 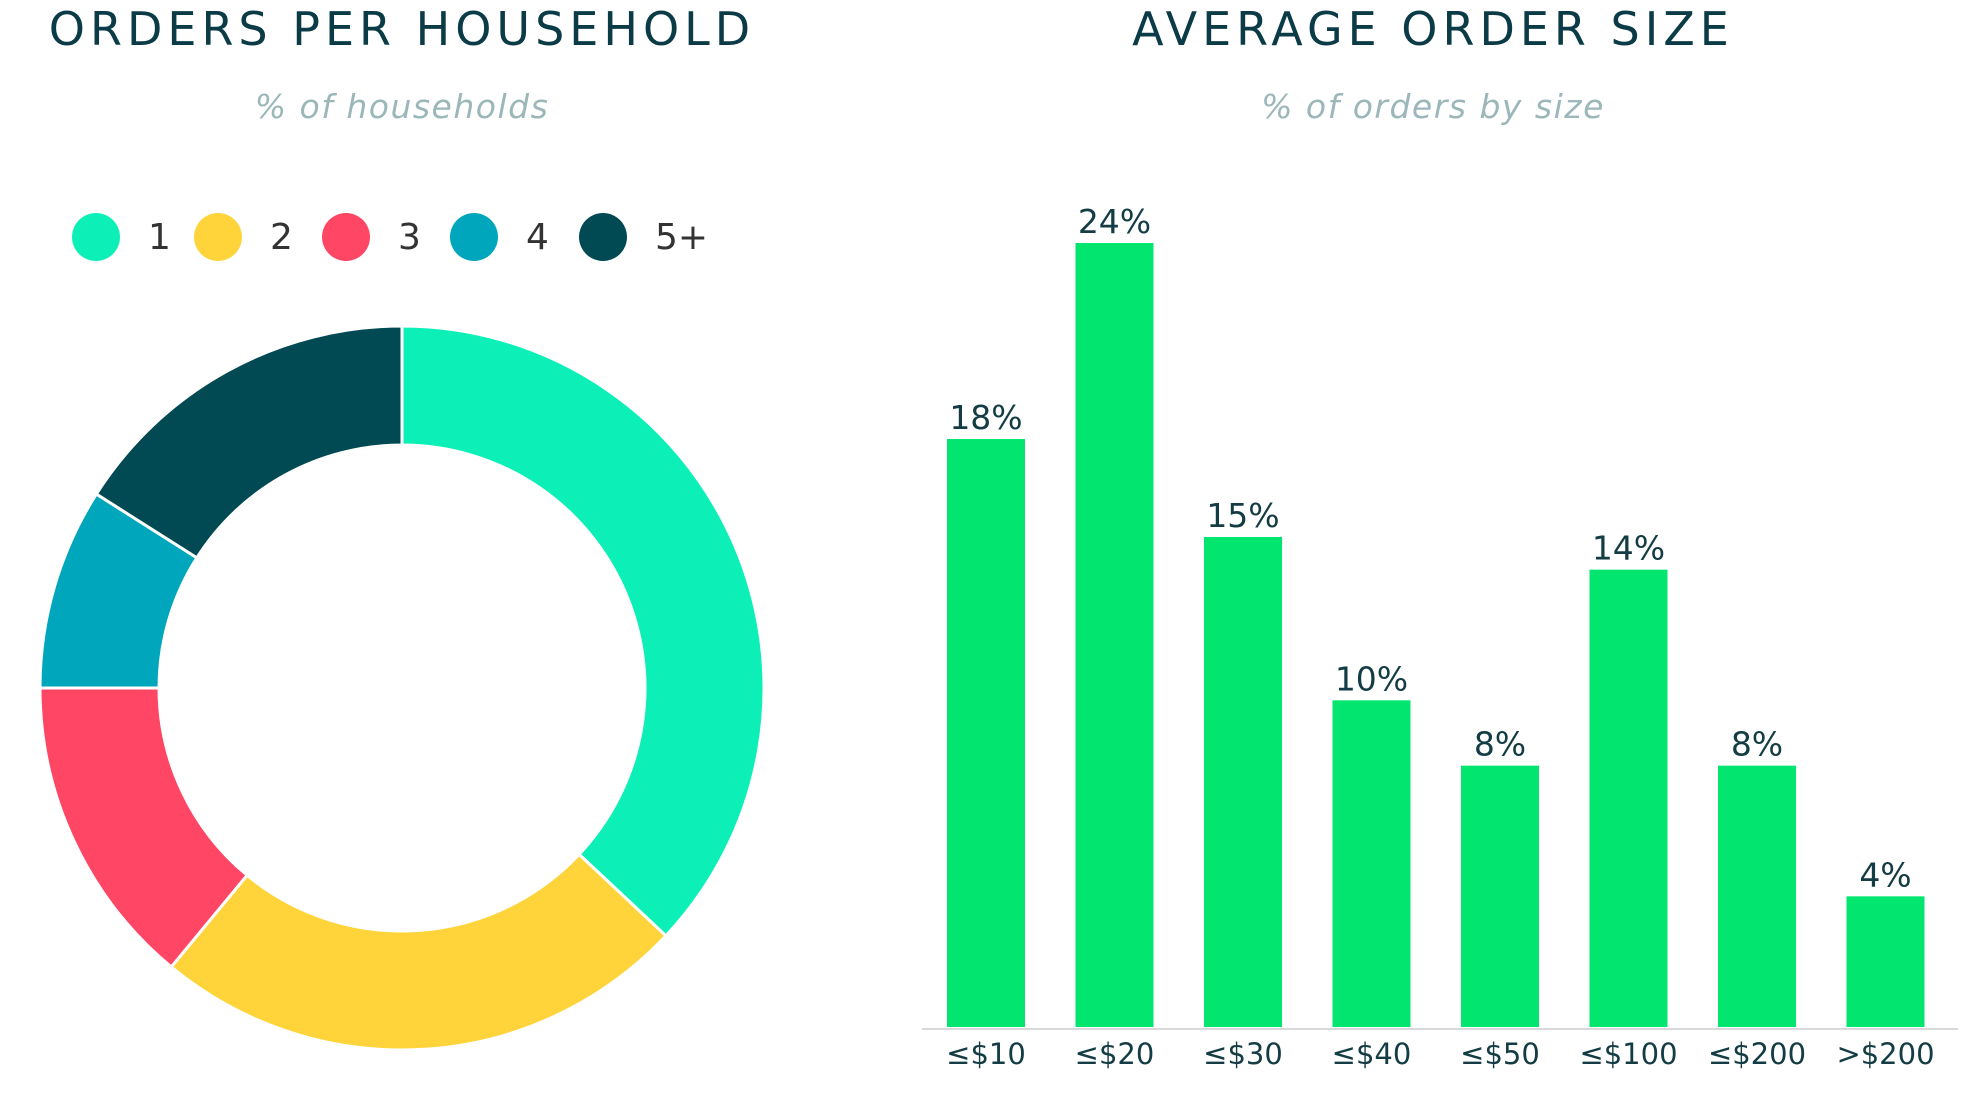 I want to click on bar-chart-subtitle: % of orders by size, so click(x=1433, y=106).